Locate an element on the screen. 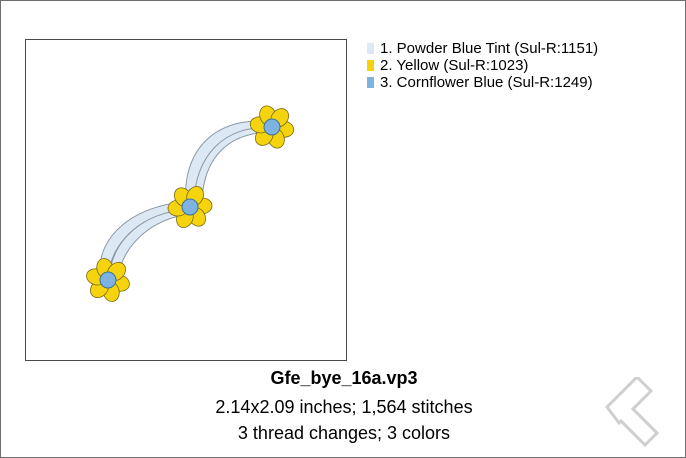  thread-item-1: 1. Powder Blue Tint (Sul-R:1151) is located at coordinates (482, 48).